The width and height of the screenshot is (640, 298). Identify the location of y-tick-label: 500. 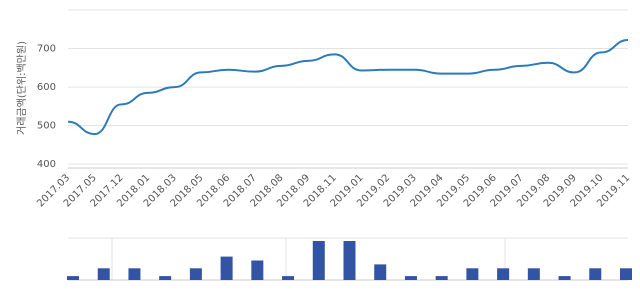
(46, 126).